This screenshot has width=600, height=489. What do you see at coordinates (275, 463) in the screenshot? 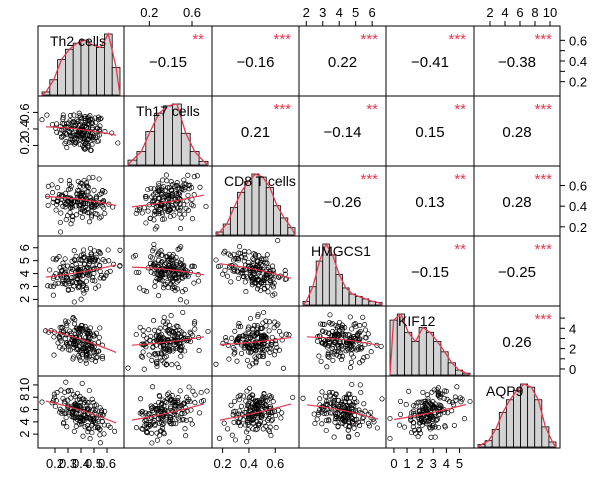
I see `x-axis-tick-label: 0.6` at bounding box center [275, 463].